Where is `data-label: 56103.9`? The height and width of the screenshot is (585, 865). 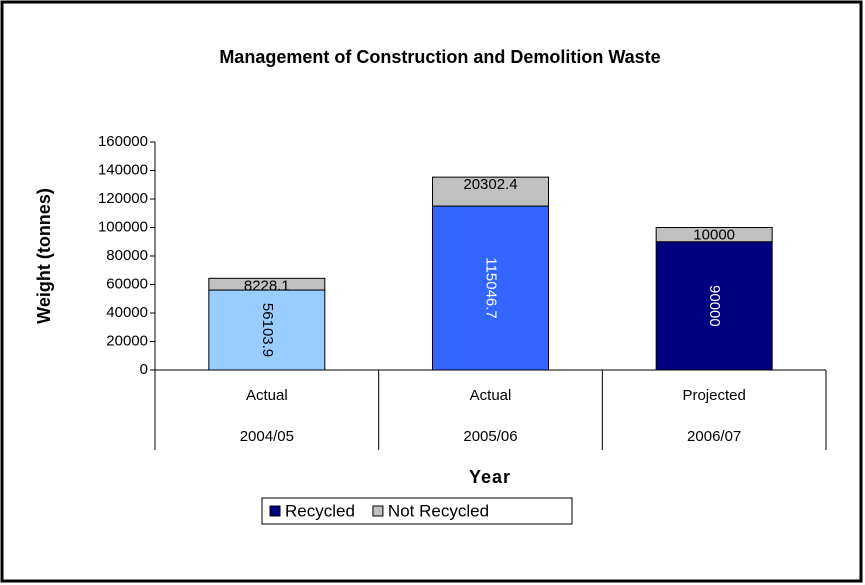
data-label: 56103.9 is located at coordinates (267, 330).